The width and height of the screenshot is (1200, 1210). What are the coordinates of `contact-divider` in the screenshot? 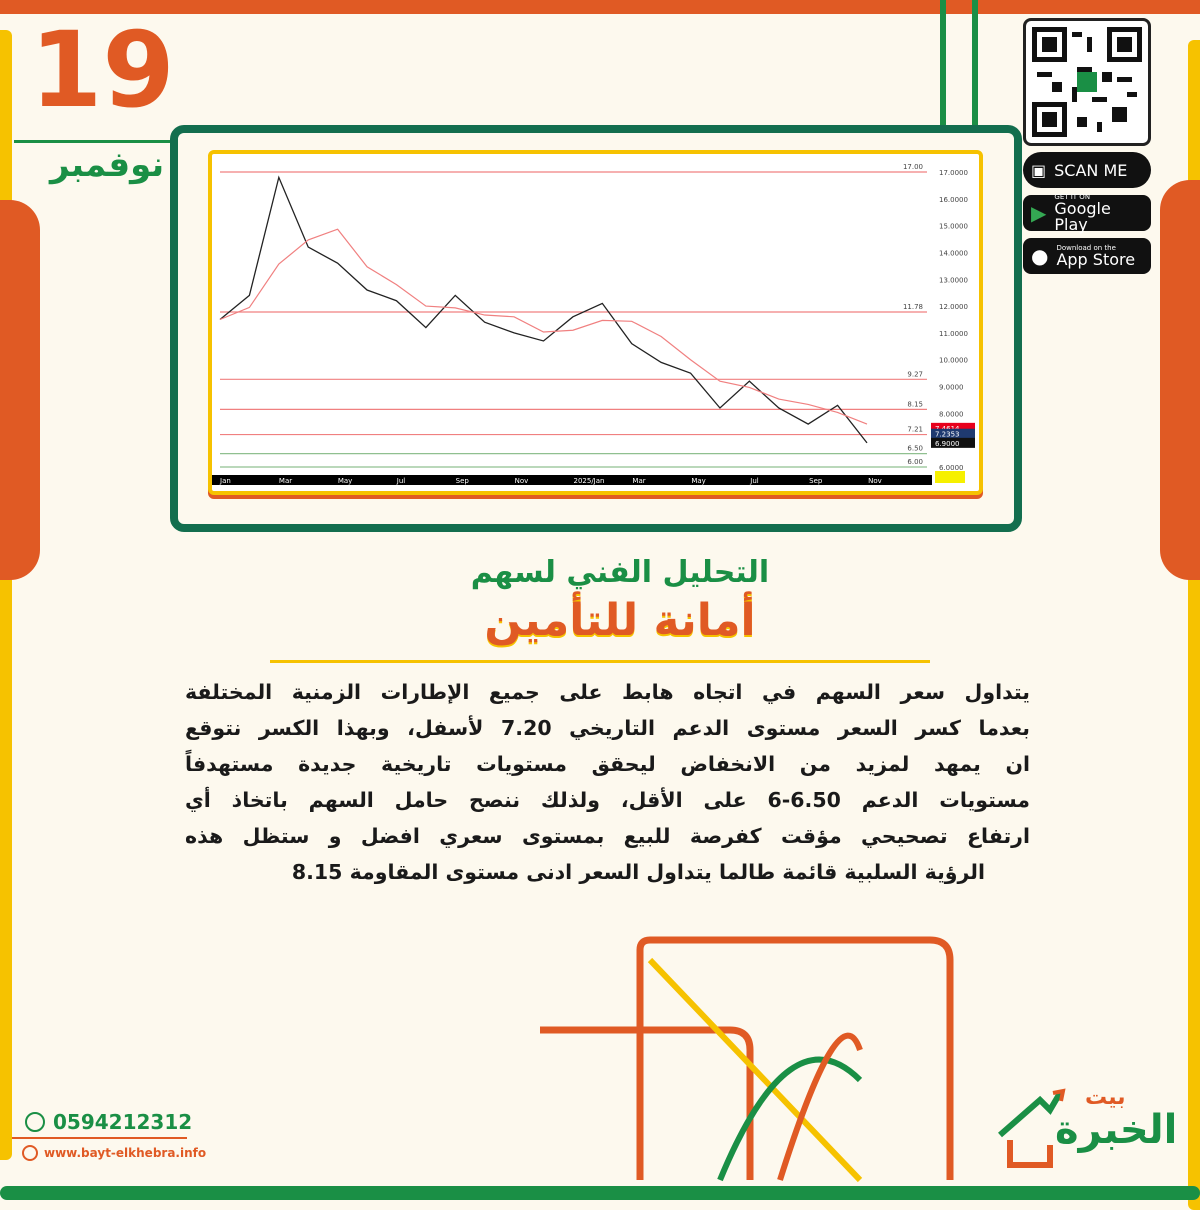 It's located at (99, 1138).